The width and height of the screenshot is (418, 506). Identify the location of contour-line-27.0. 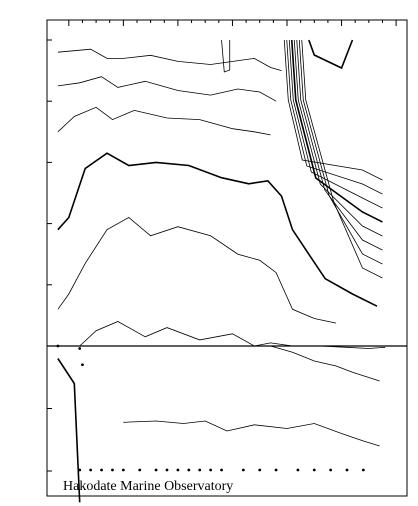
(197, 270).